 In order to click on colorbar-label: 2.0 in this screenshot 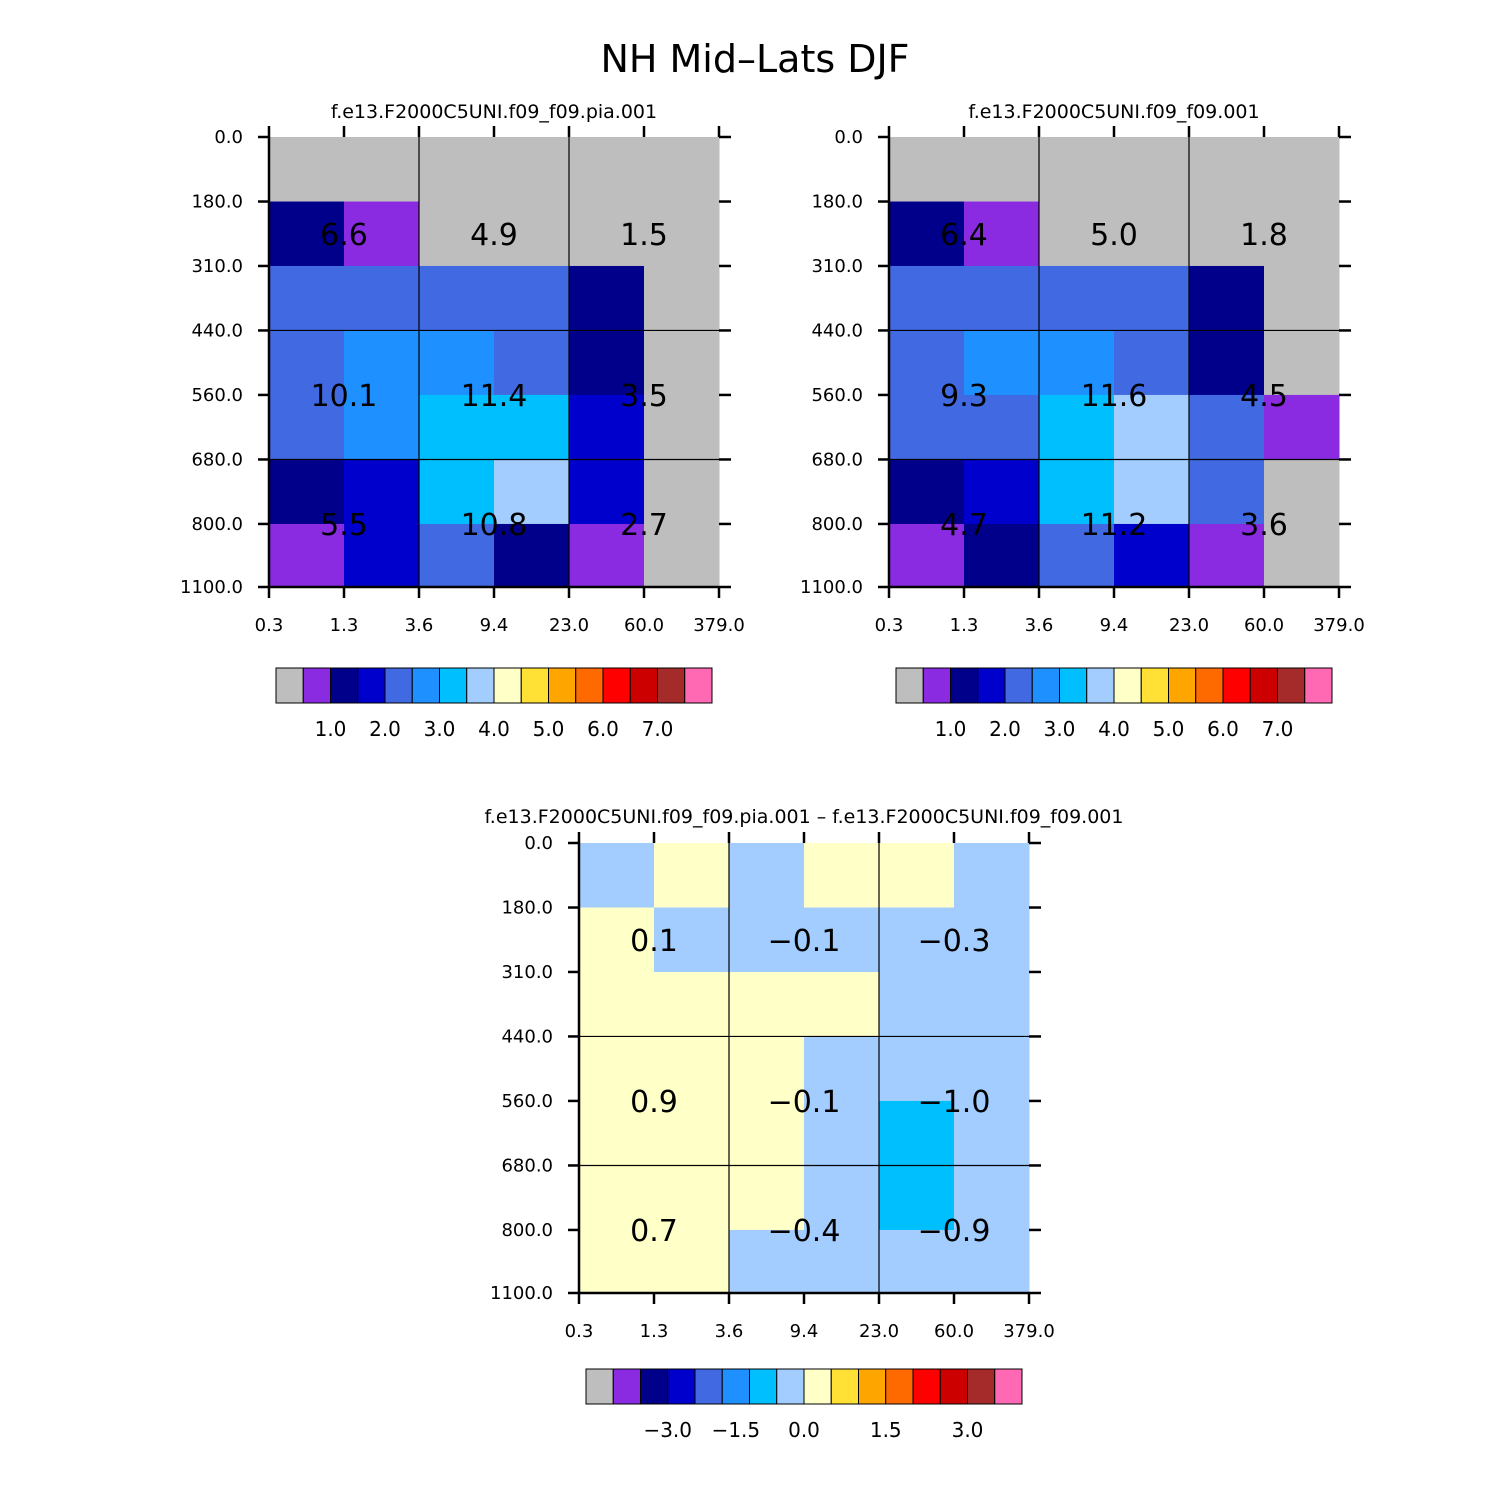, I will do `click(1005, 729)`.